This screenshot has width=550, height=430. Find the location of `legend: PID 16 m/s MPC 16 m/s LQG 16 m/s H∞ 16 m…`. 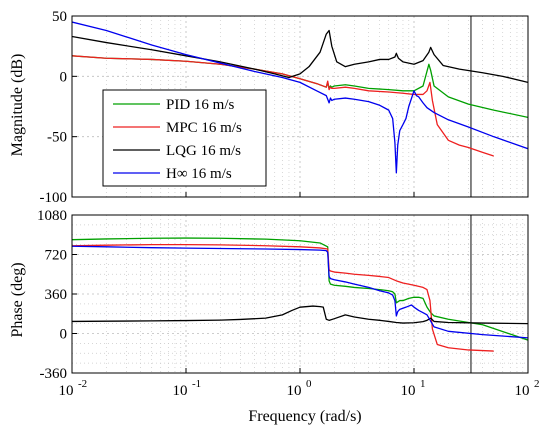

legend: PID 16 m/s MPC 16 m/s LQG 16 m/s H∞ 16 m… is located at coordinates (184, 138).